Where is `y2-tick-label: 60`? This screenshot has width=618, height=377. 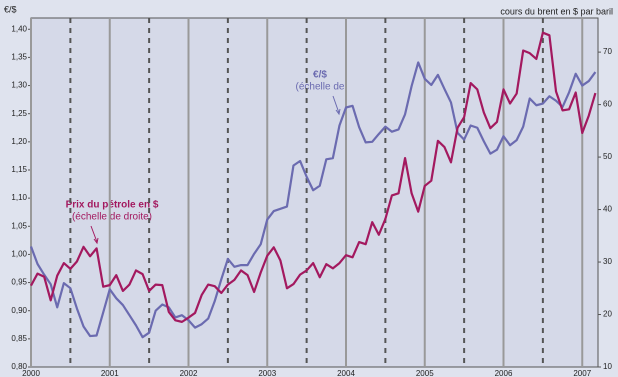
y2-tick-label: 60 is located at coordinates (607, 104).